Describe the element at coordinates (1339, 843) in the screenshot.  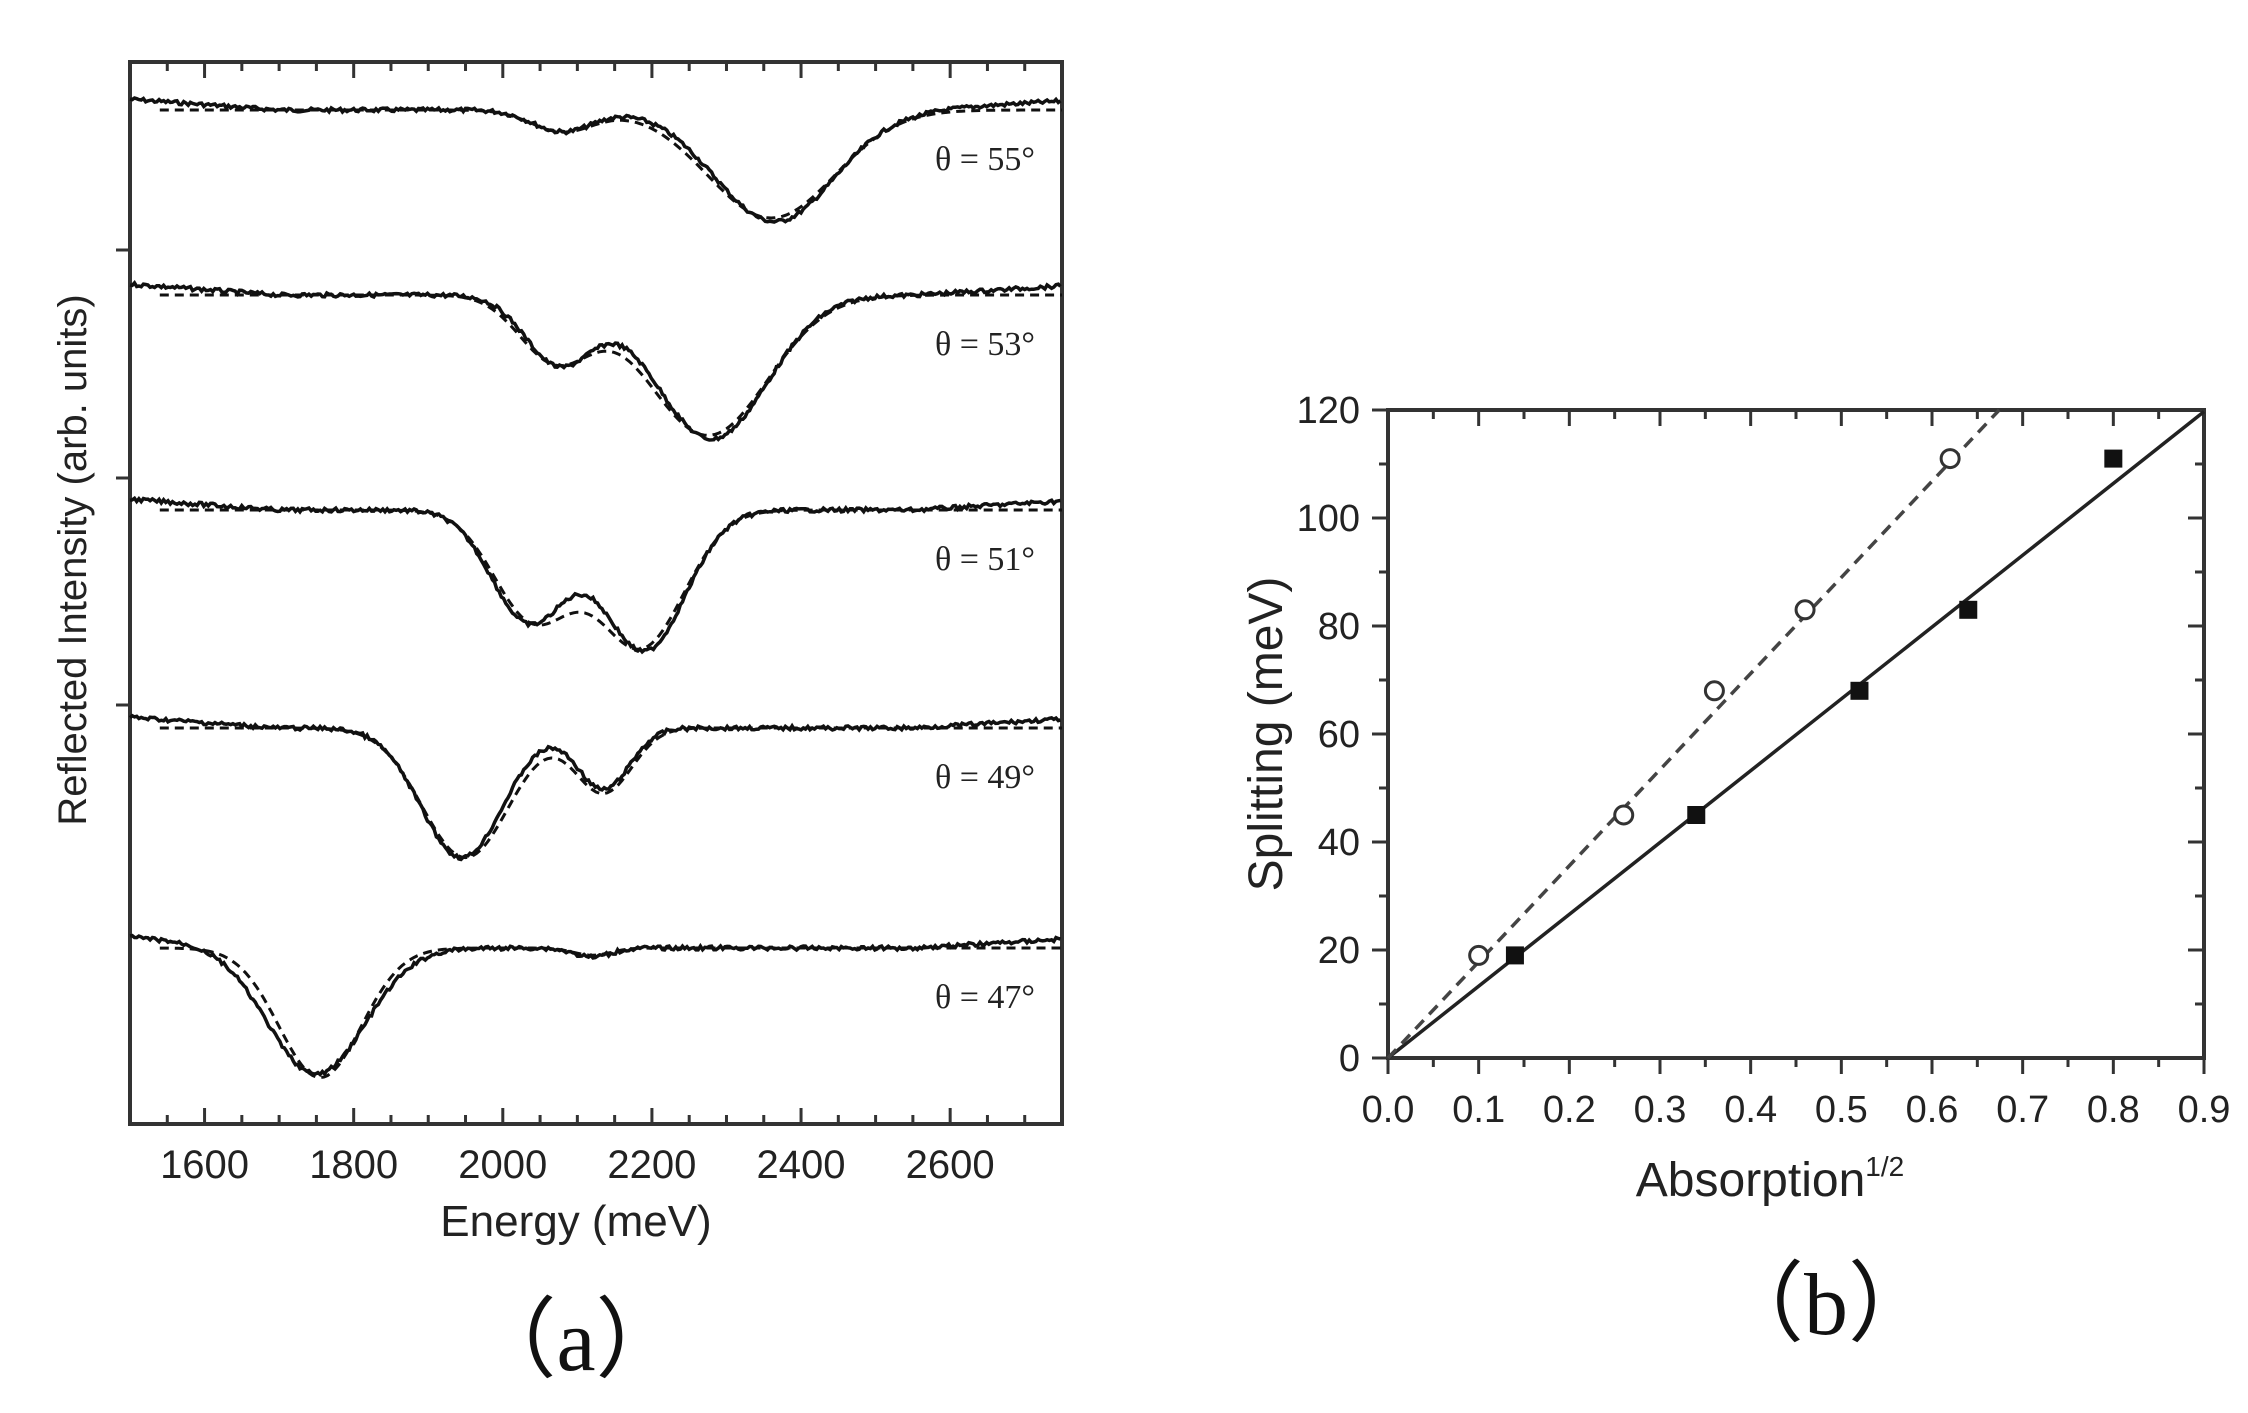
I see `panel-b-y-tick-label: 40` at that location.